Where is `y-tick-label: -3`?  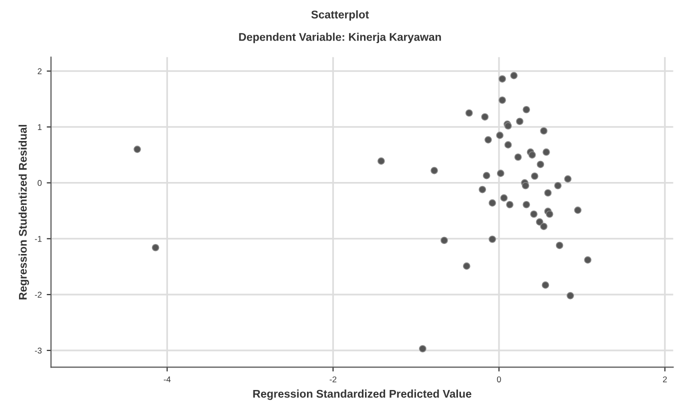
y-tick-label: -3 is located at coordinates (38, 351).